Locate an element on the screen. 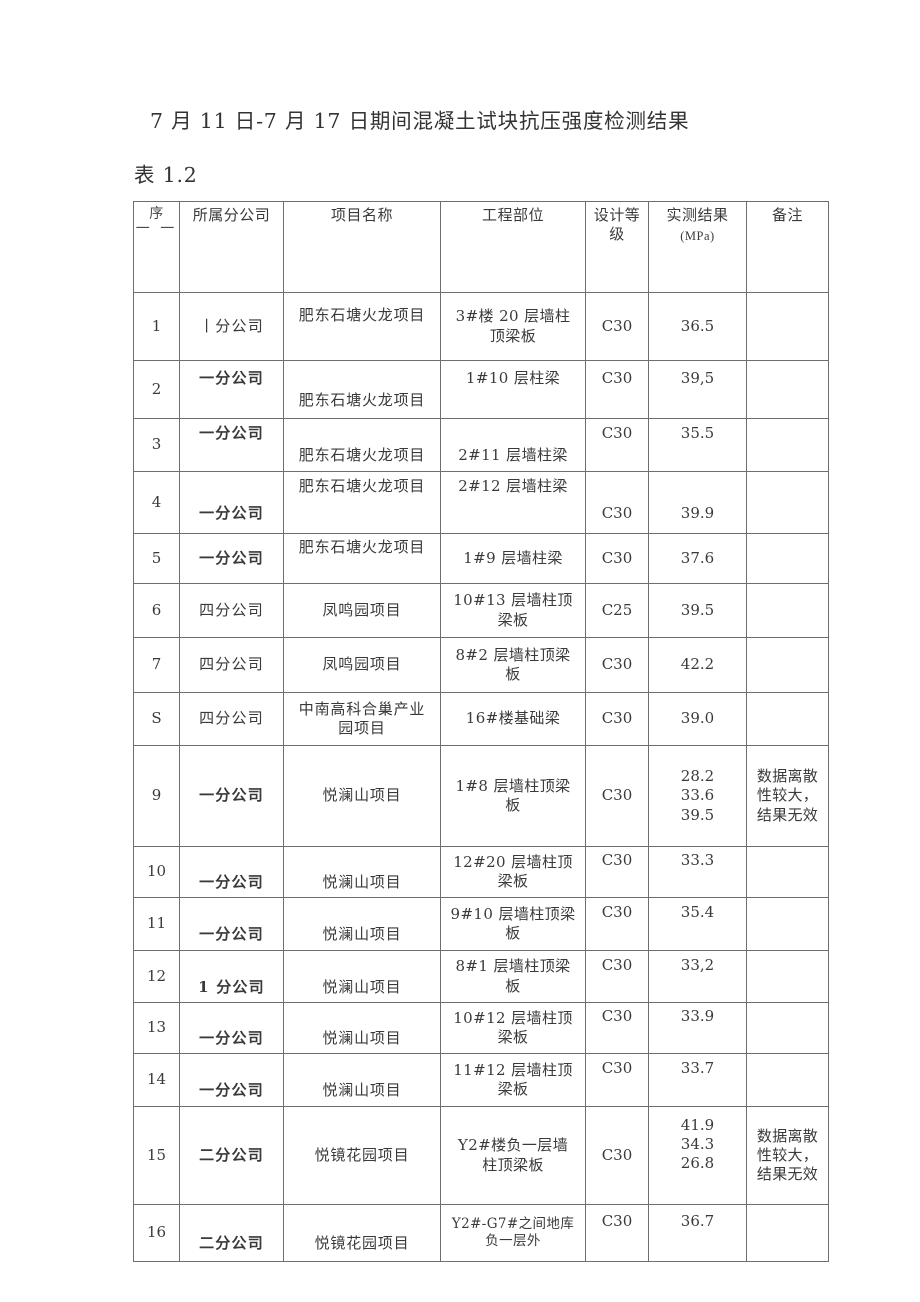 The image size is (920, 1302). table-row: 7 四分公司 凤鸣园项目 8#2 层墙柱顶梁 板 C30 42.2 is located at coordinates (481, 665).